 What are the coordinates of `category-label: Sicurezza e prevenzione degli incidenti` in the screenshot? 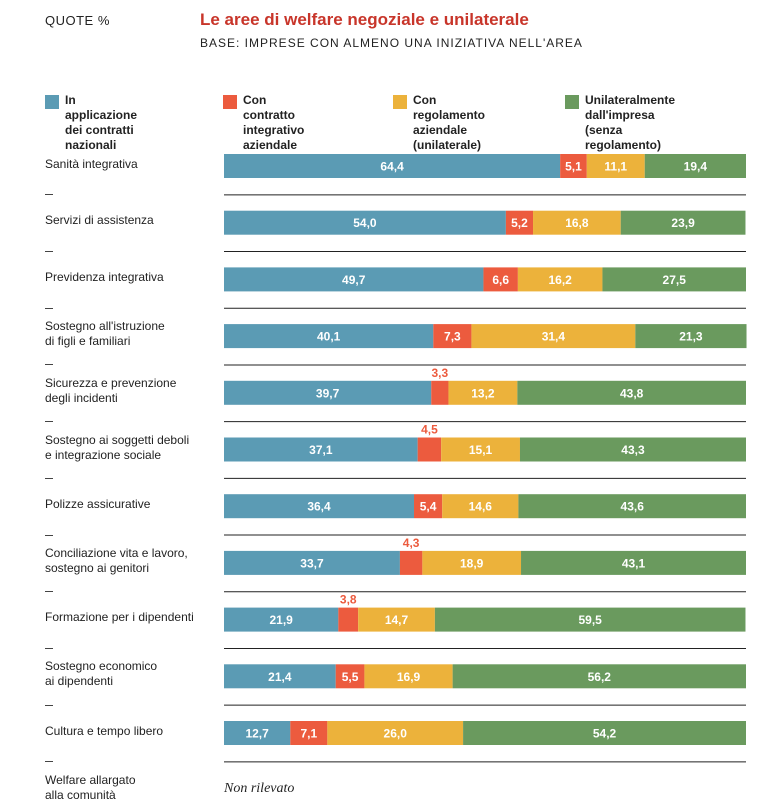 It's located at (111, 390).